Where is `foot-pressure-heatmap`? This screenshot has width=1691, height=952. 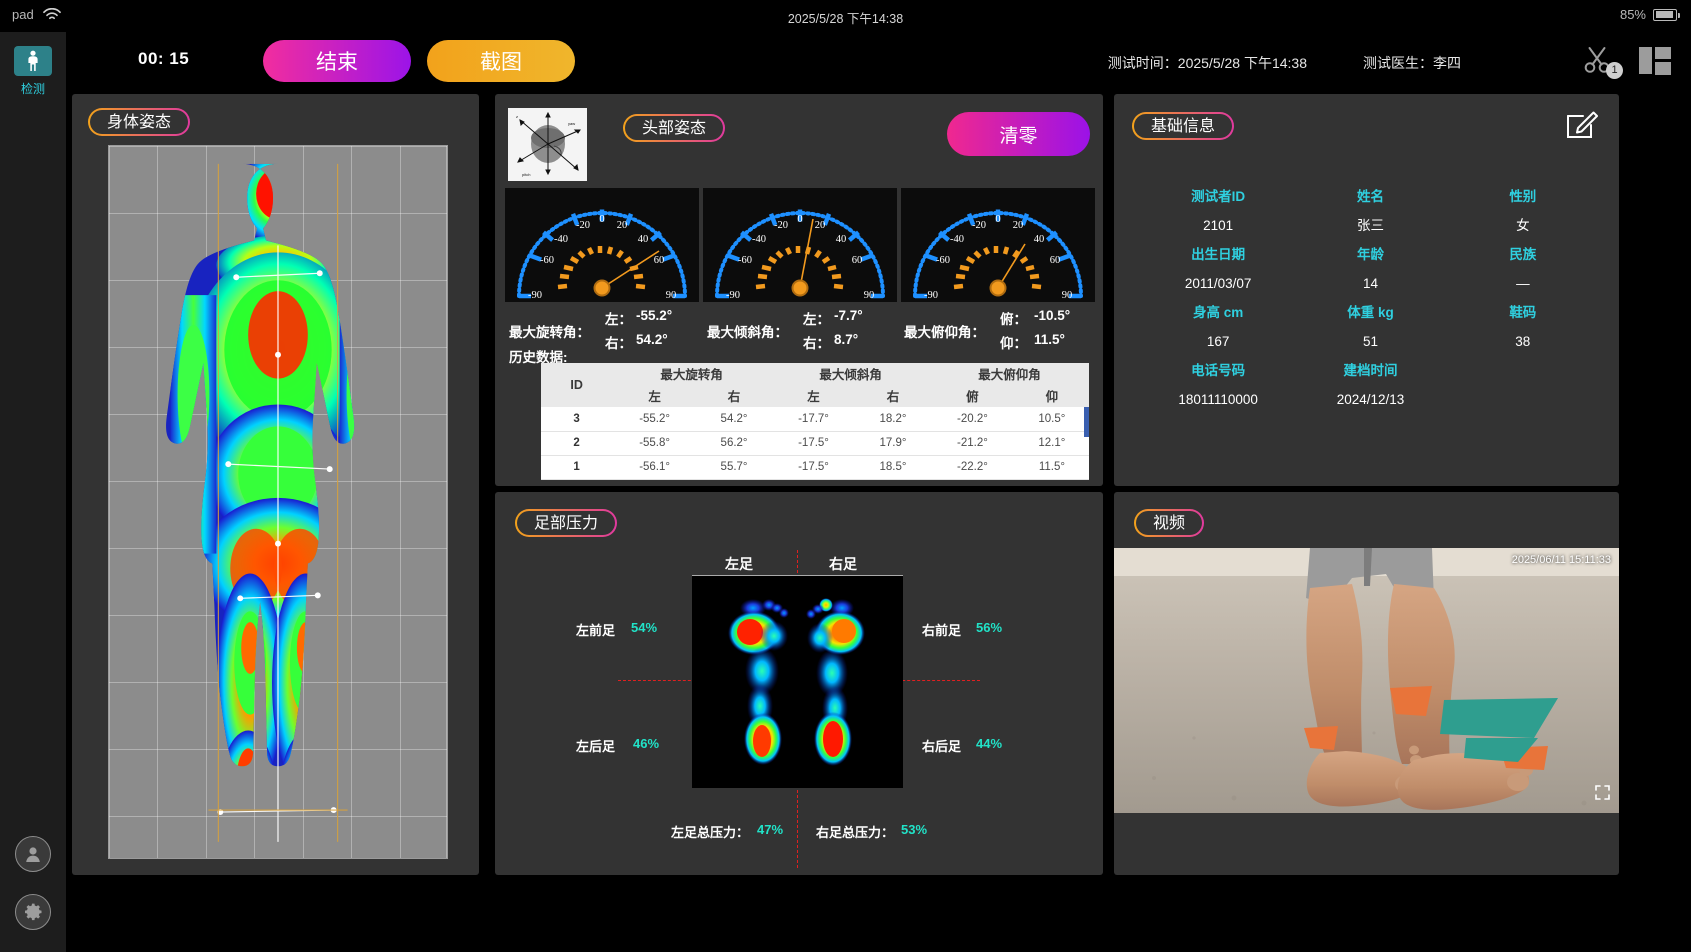
foot-pressure-heatmap is located at coordinates (797, 681).